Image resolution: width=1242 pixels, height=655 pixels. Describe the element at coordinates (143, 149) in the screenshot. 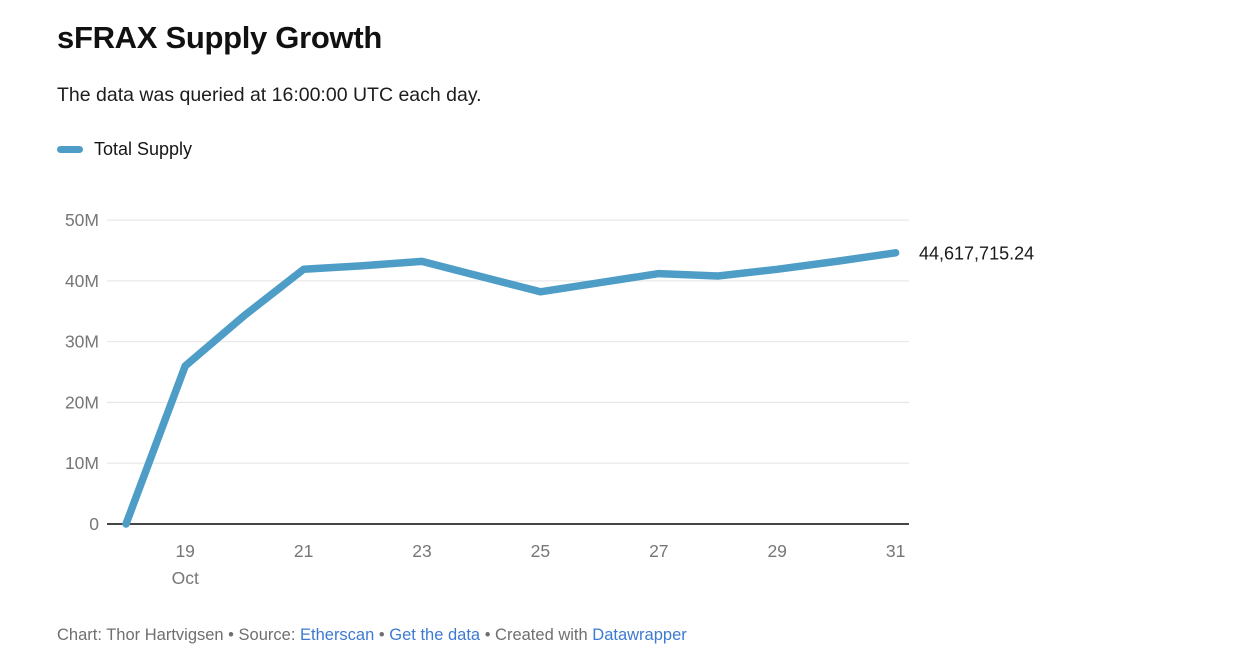

I see `legend-label: Total Supply` at that location.